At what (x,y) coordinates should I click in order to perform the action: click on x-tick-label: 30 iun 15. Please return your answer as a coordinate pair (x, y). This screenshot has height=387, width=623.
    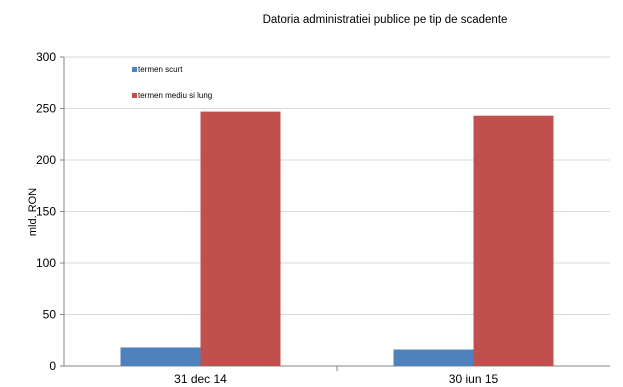
    Looking at the image, I should click on (474, 379).